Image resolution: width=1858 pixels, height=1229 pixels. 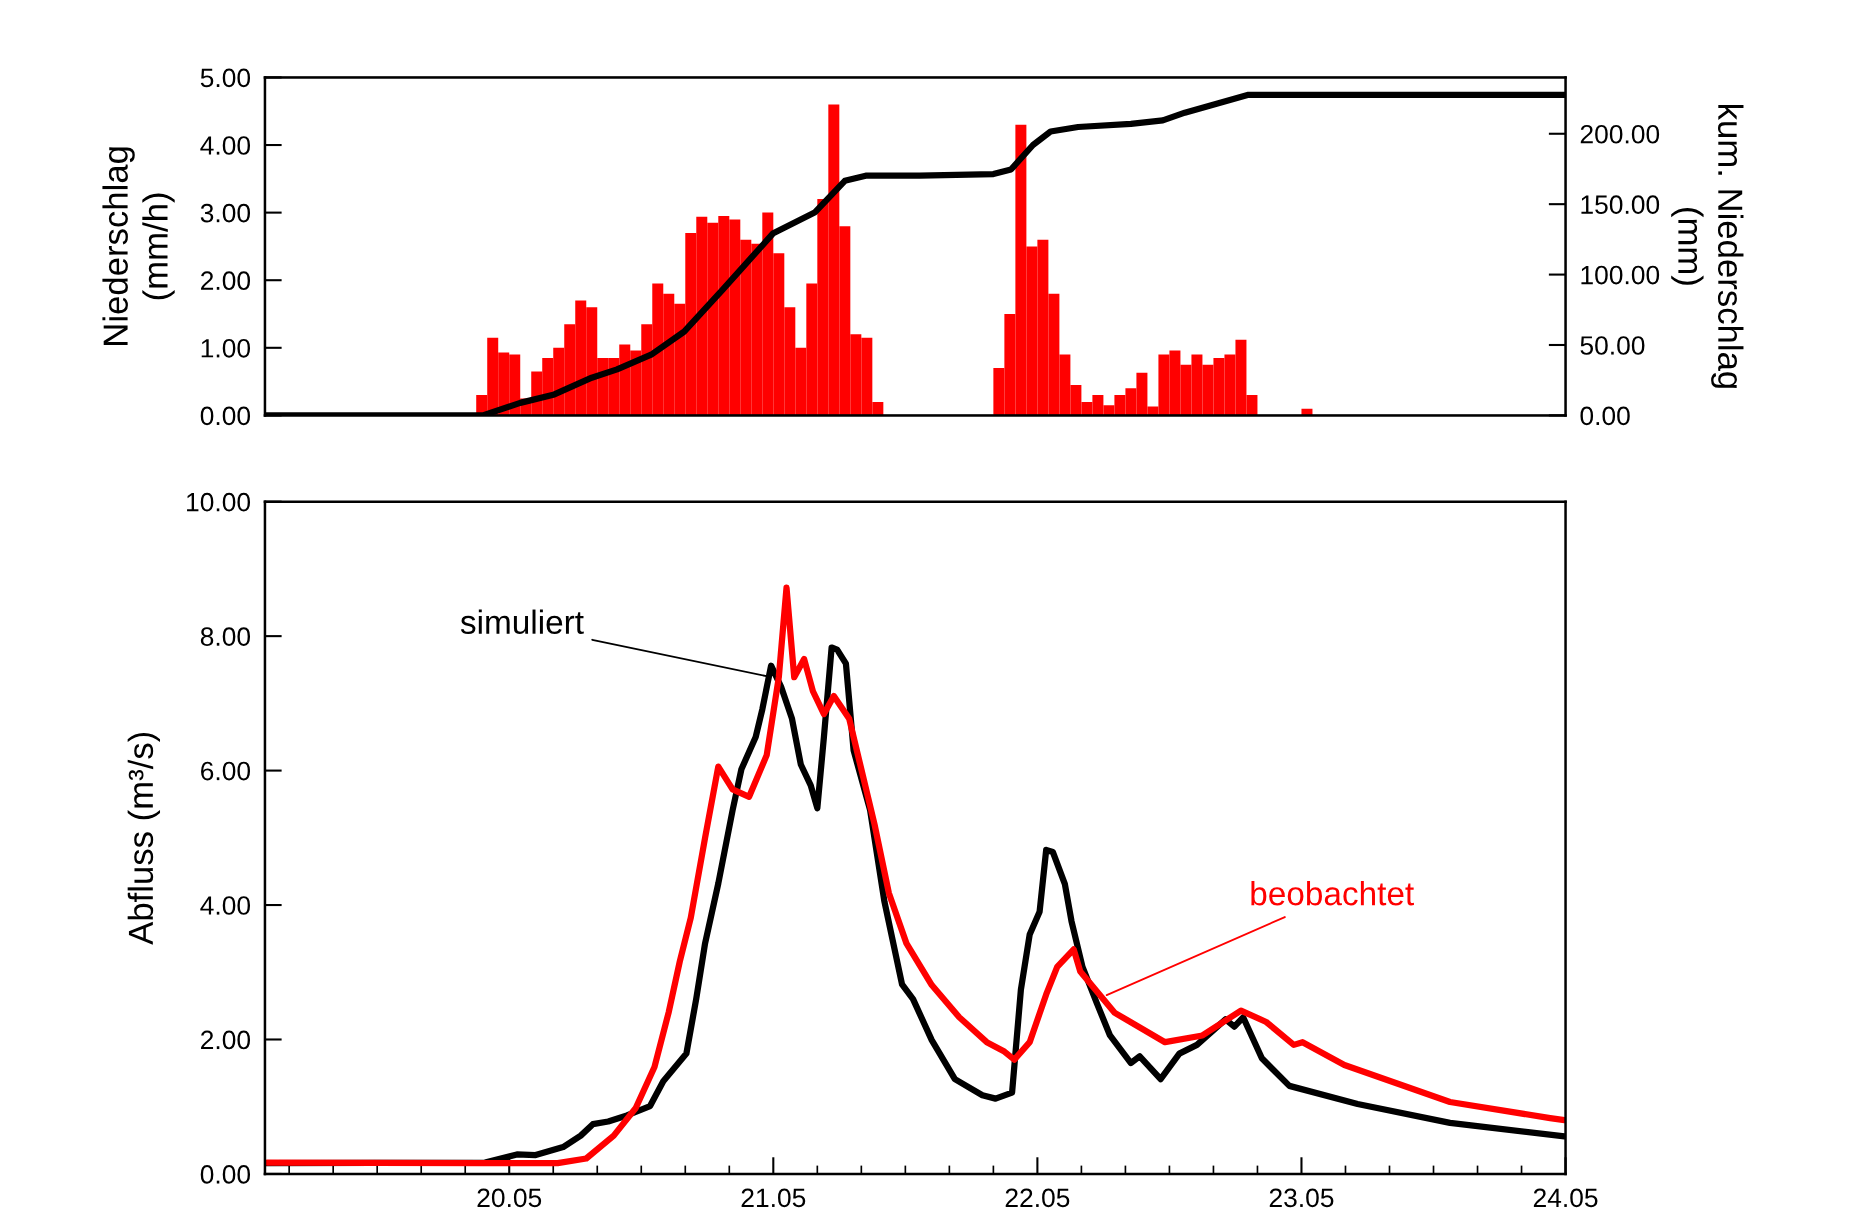 I want to click on y-tick-label: 1.00, so click(x=226, y=348).